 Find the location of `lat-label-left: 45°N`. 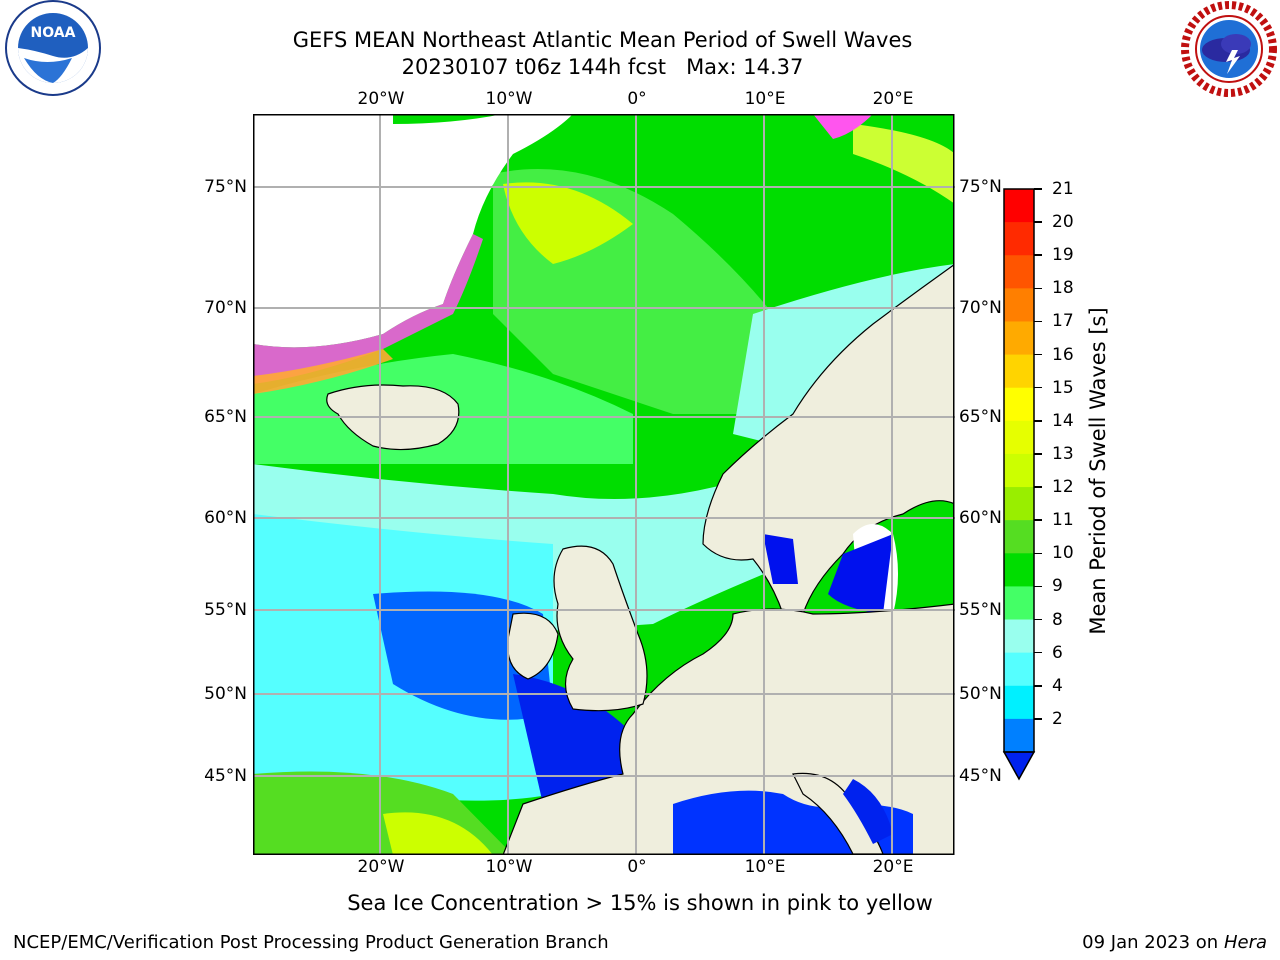

lat-label-left: 45°N is located at coordinates (225, 776).